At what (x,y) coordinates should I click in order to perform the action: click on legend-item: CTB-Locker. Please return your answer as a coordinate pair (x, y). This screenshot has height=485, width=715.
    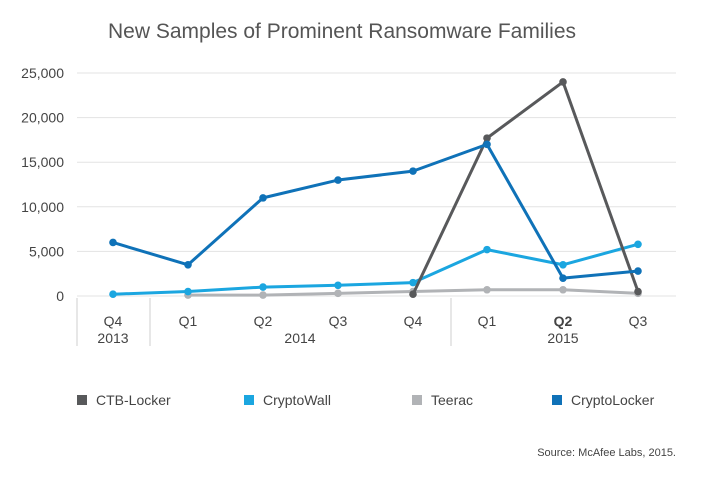
    Looking at the image, I should click on (124, 400).